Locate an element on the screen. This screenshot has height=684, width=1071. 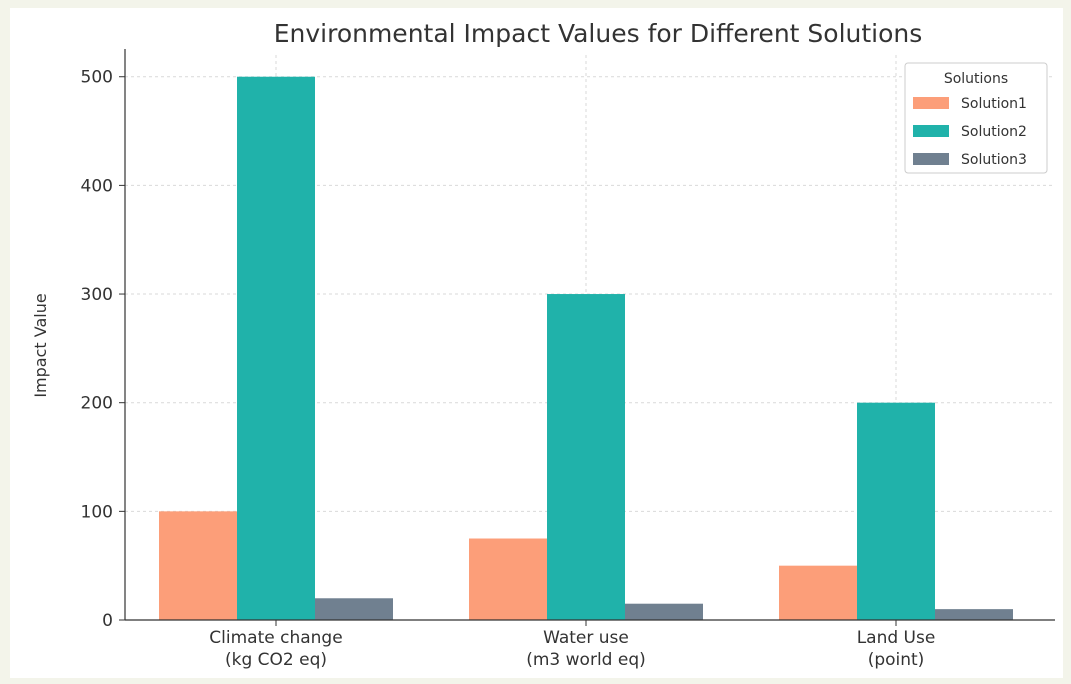
x-tick-label: Climate change is located at coordinates (275, 638).